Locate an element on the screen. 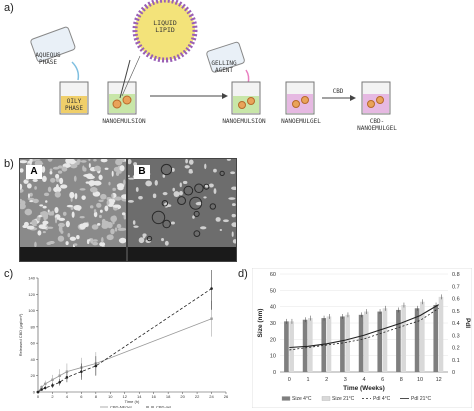 Image resolution: width=474 pixels, height=411 pixels. oily-phase-beaker is located at coordinates (74, 98).